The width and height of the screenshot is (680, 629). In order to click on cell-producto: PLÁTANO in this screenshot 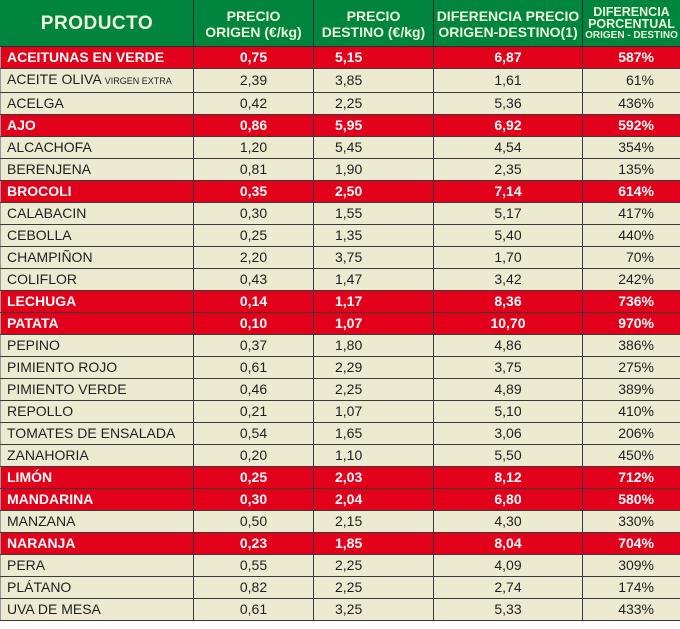, I will do `click(97, 587)`.